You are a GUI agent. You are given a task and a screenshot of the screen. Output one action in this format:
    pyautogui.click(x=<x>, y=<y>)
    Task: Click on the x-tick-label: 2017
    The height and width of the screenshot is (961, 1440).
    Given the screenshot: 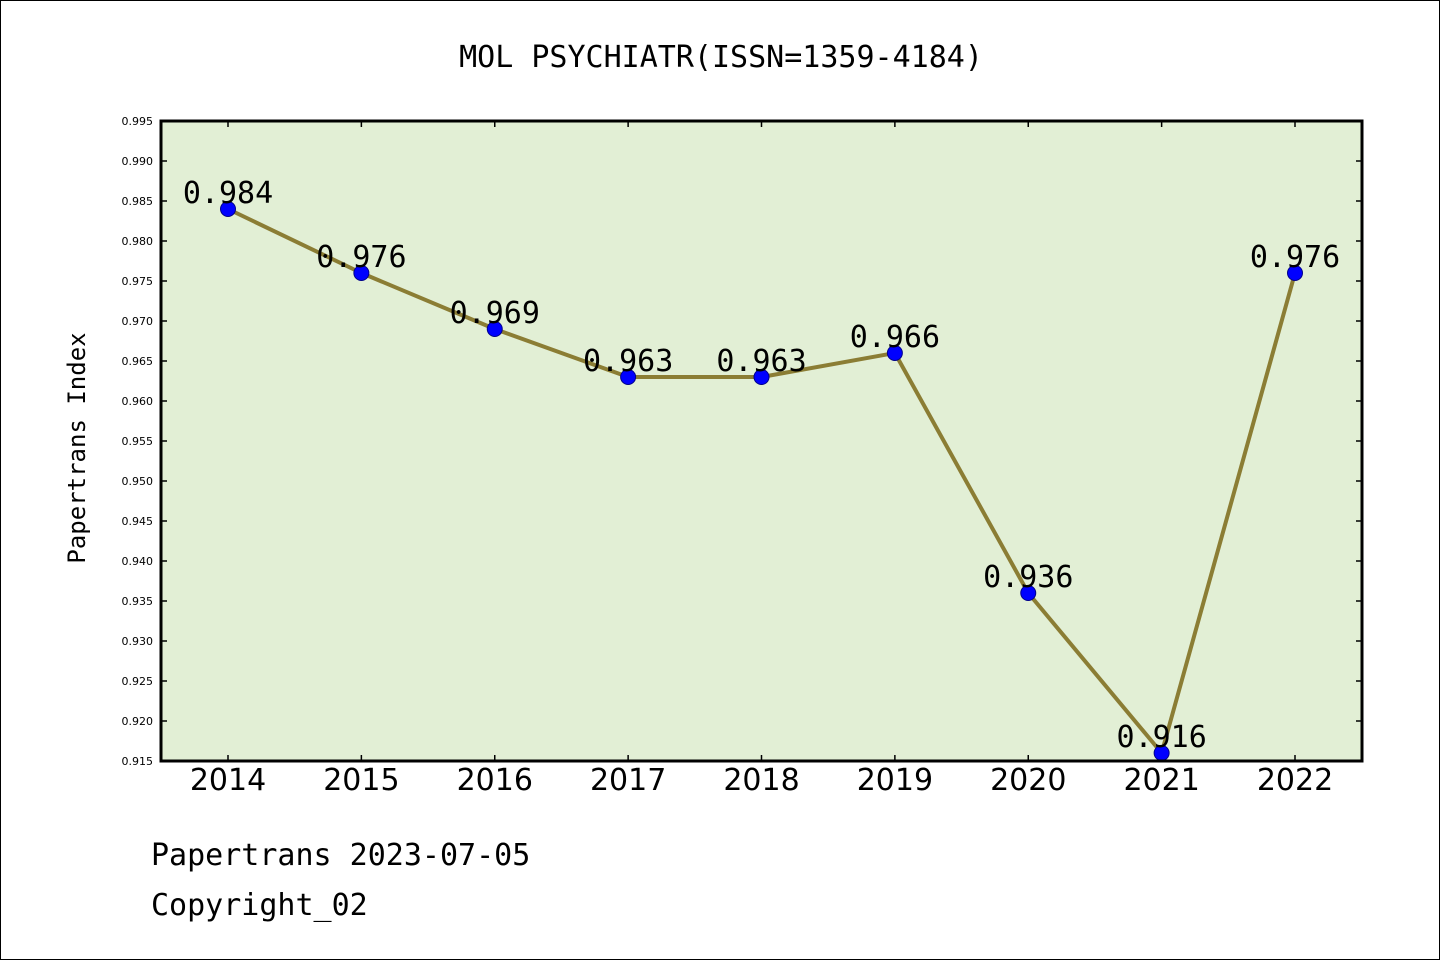 What is the action you would take?
    pyautogui.click(x=628, y=780)
    